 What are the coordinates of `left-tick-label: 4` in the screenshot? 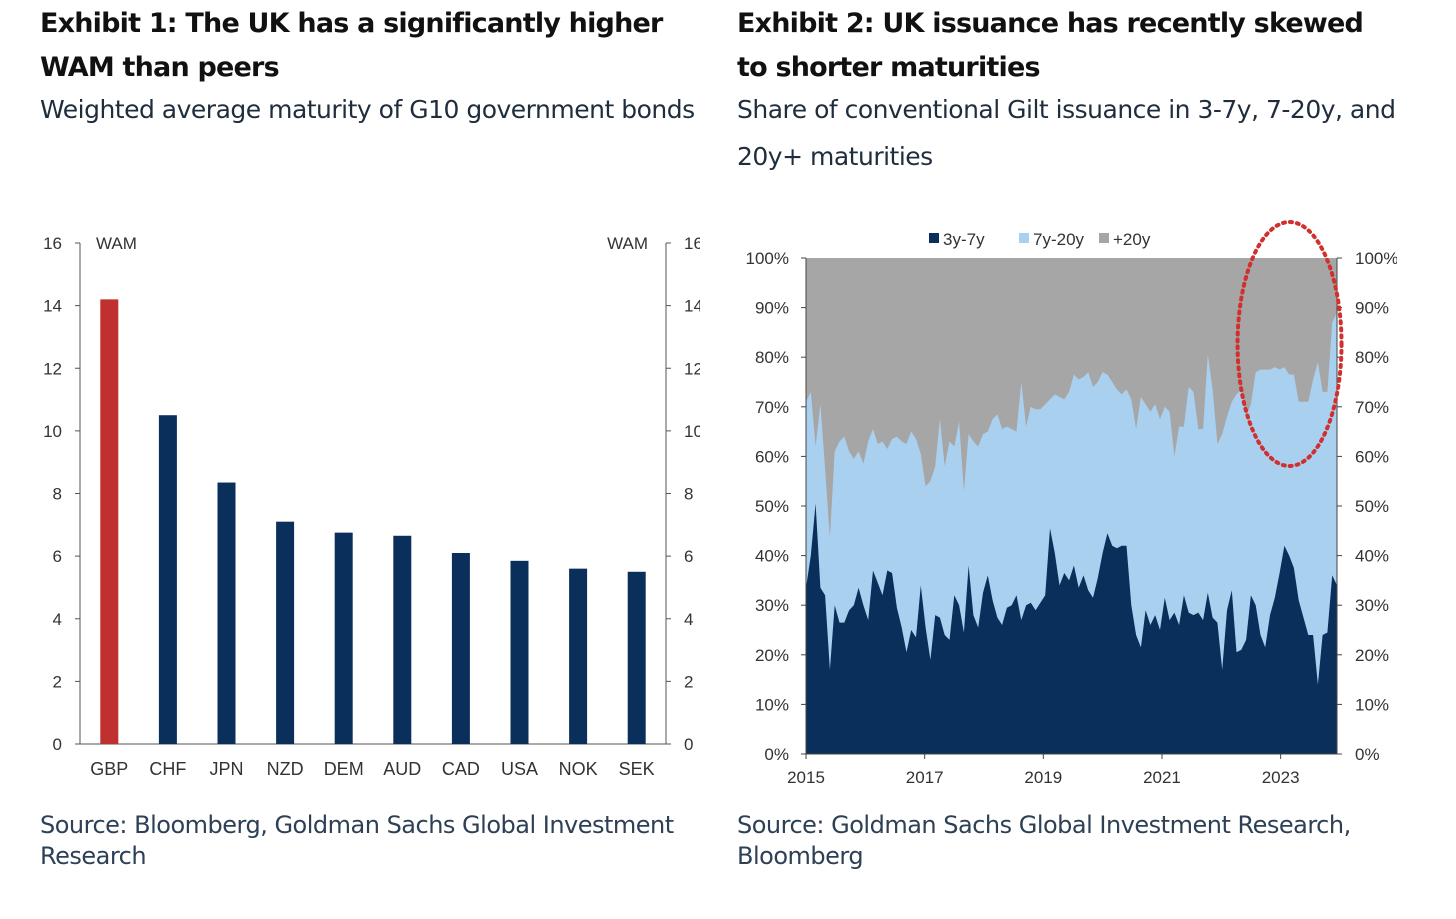 It's located at (57, 619).